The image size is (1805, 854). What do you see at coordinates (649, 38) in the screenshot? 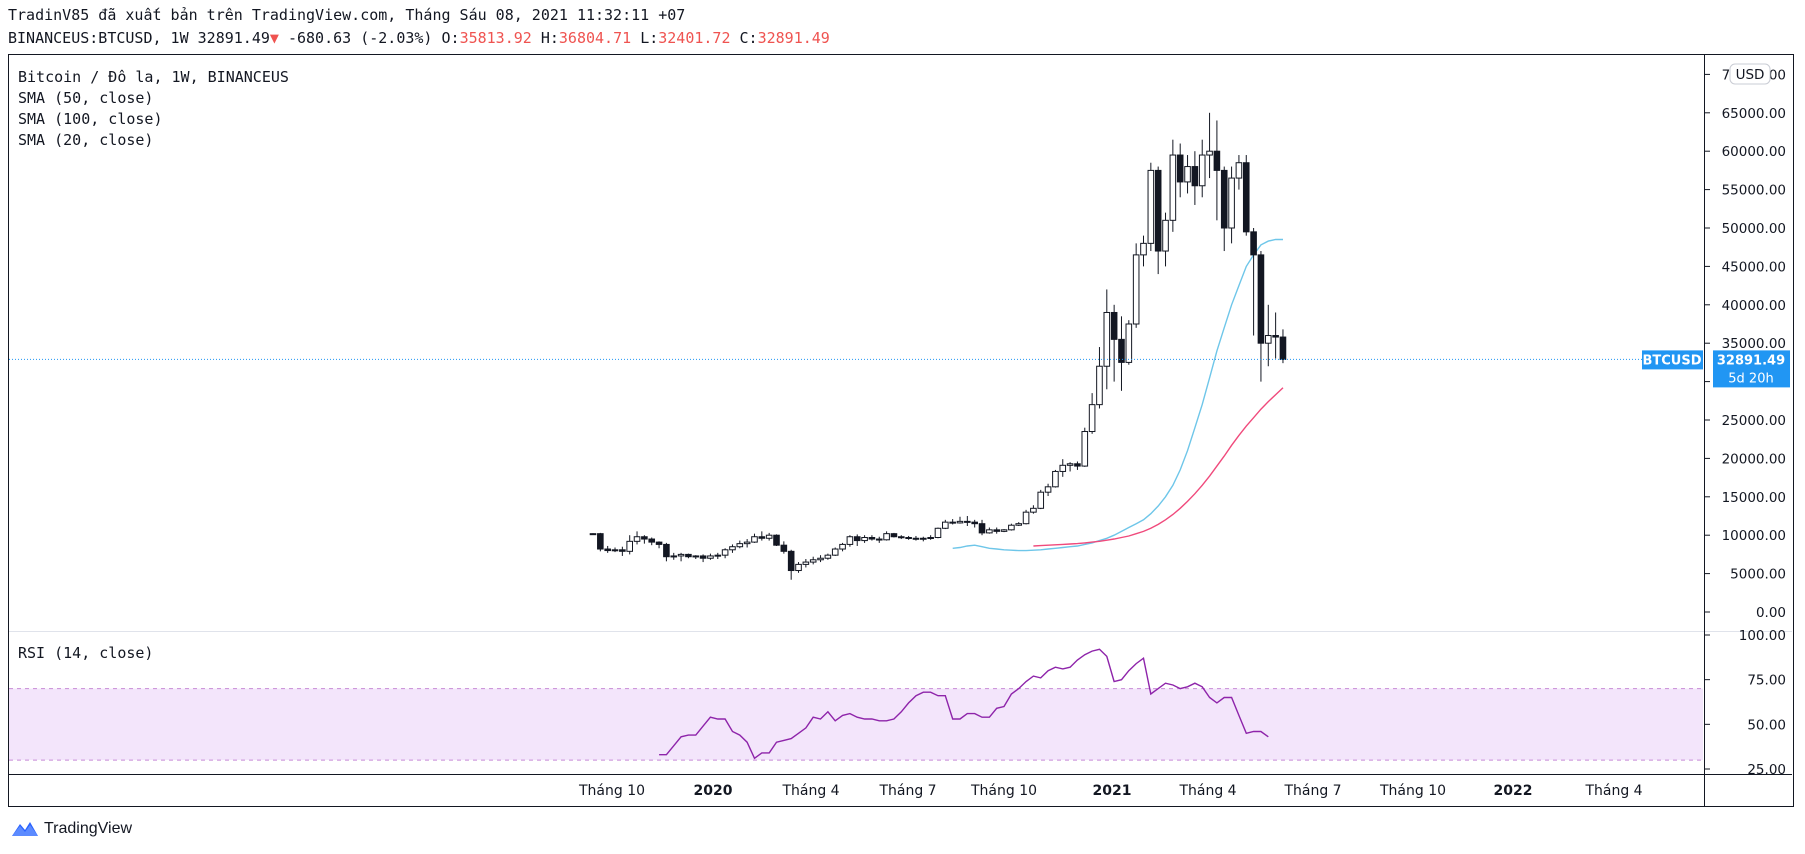
I see `low-label: L:` at bounding box center [649, 38].